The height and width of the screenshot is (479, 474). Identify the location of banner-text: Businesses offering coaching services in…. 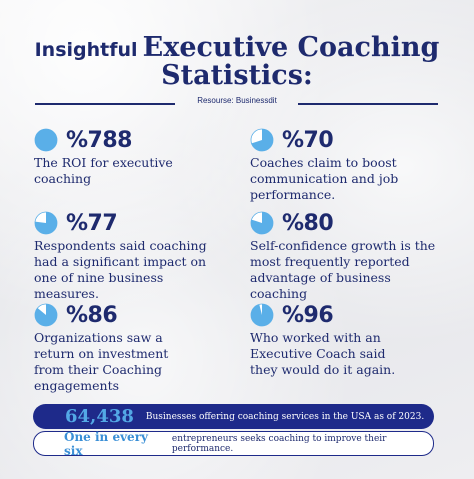
(285, 416).